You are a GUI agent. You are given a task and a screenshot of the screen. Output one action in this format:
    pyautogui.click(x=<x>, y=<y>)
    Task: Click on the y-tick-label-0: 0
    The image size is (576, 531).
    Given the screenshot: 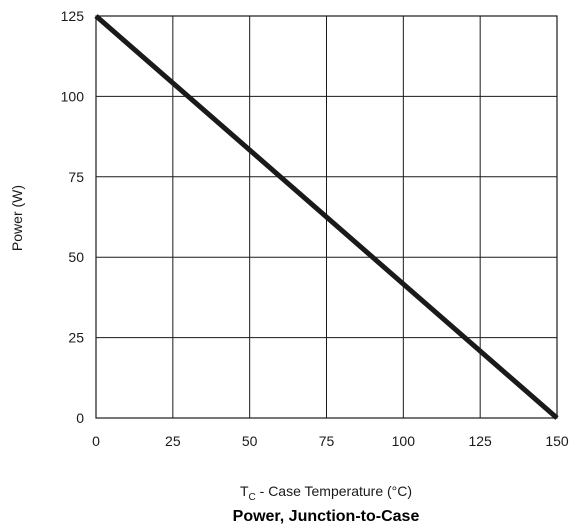 What is the action you would take?
    pyautogui.click(x=80, y=418)
    